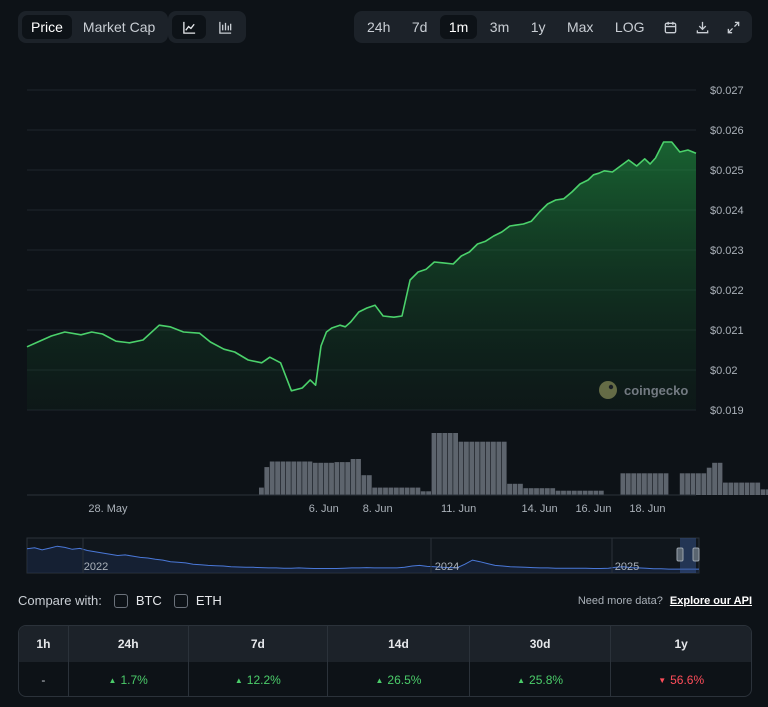 This screenshot has width=768, height=707. Describe the element at coordinates (208, 600) in the screenshot. I see `compare-eth-label: ETH` at that location.